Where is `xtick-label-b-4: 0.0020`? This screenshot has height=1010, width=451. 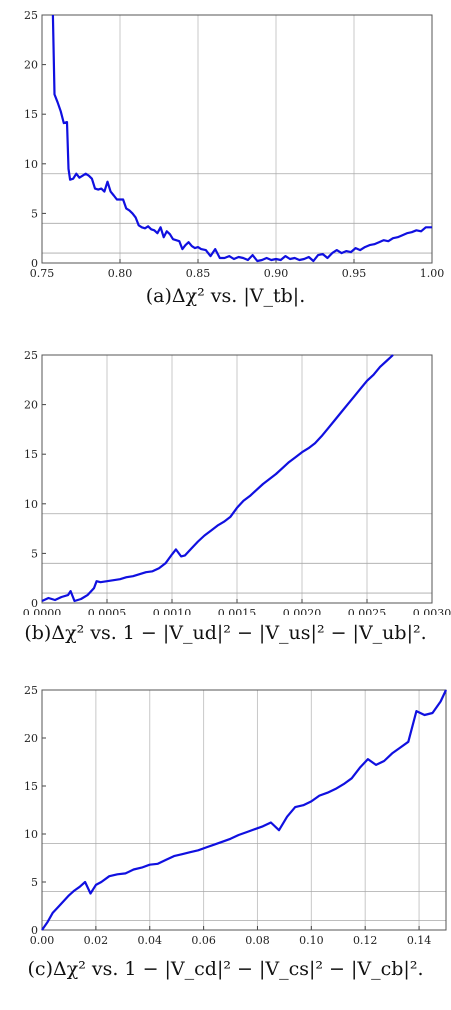 xtick-label-b-4: 0.0020 is located at coordinates (302, 611).